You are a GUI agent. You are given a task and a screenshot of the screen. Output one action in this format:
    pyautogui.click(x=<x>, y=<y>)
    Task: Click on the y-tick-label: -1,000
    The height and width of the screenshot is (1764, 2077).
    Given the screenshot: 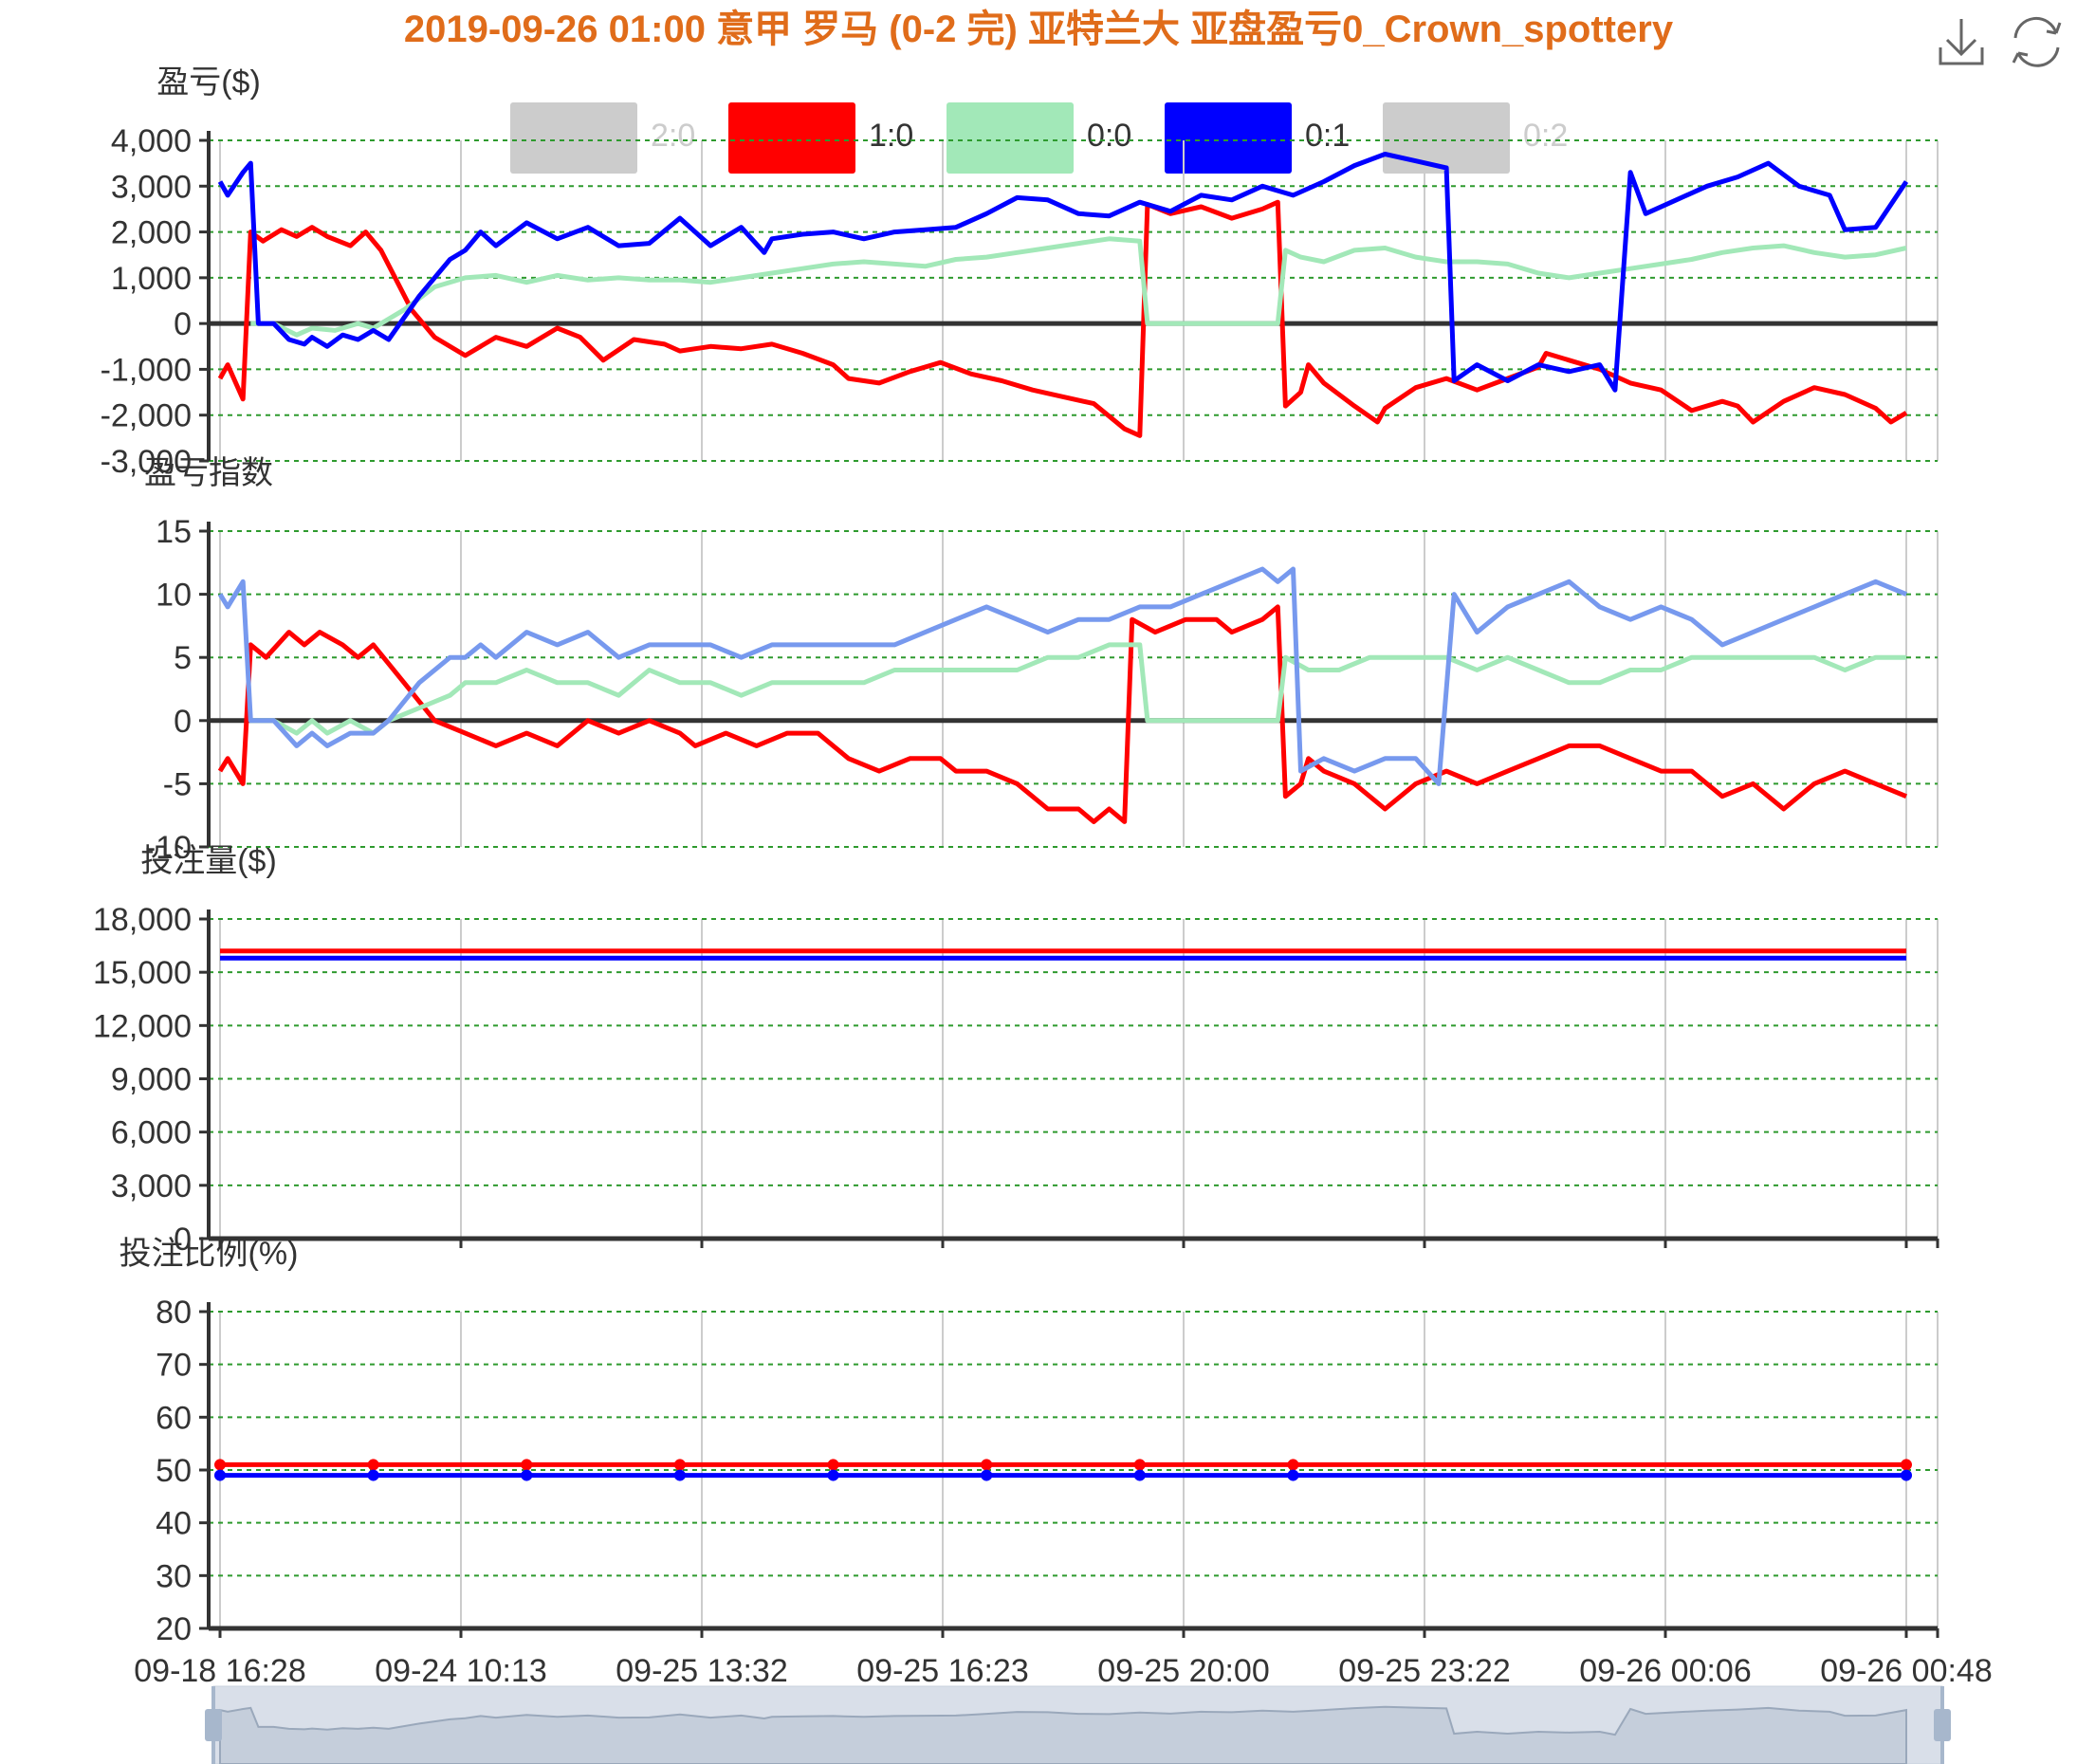 What is the action you would take?
    pyautogui.click(x=146, y=370)
    